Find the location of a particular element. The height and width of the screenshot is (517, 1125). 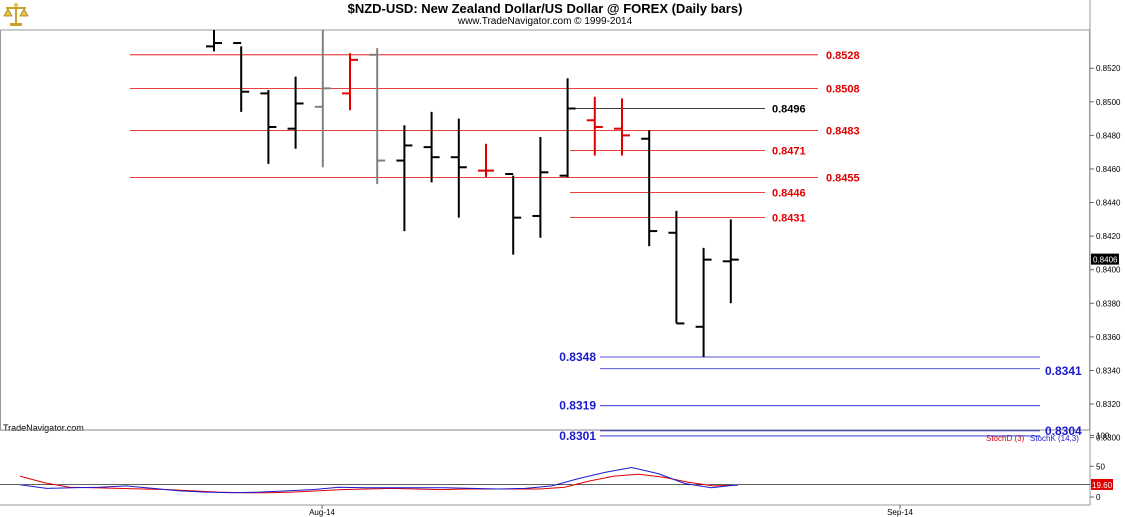

level-label-0.8348: 0.8348 is located at coordinates (577, 357).